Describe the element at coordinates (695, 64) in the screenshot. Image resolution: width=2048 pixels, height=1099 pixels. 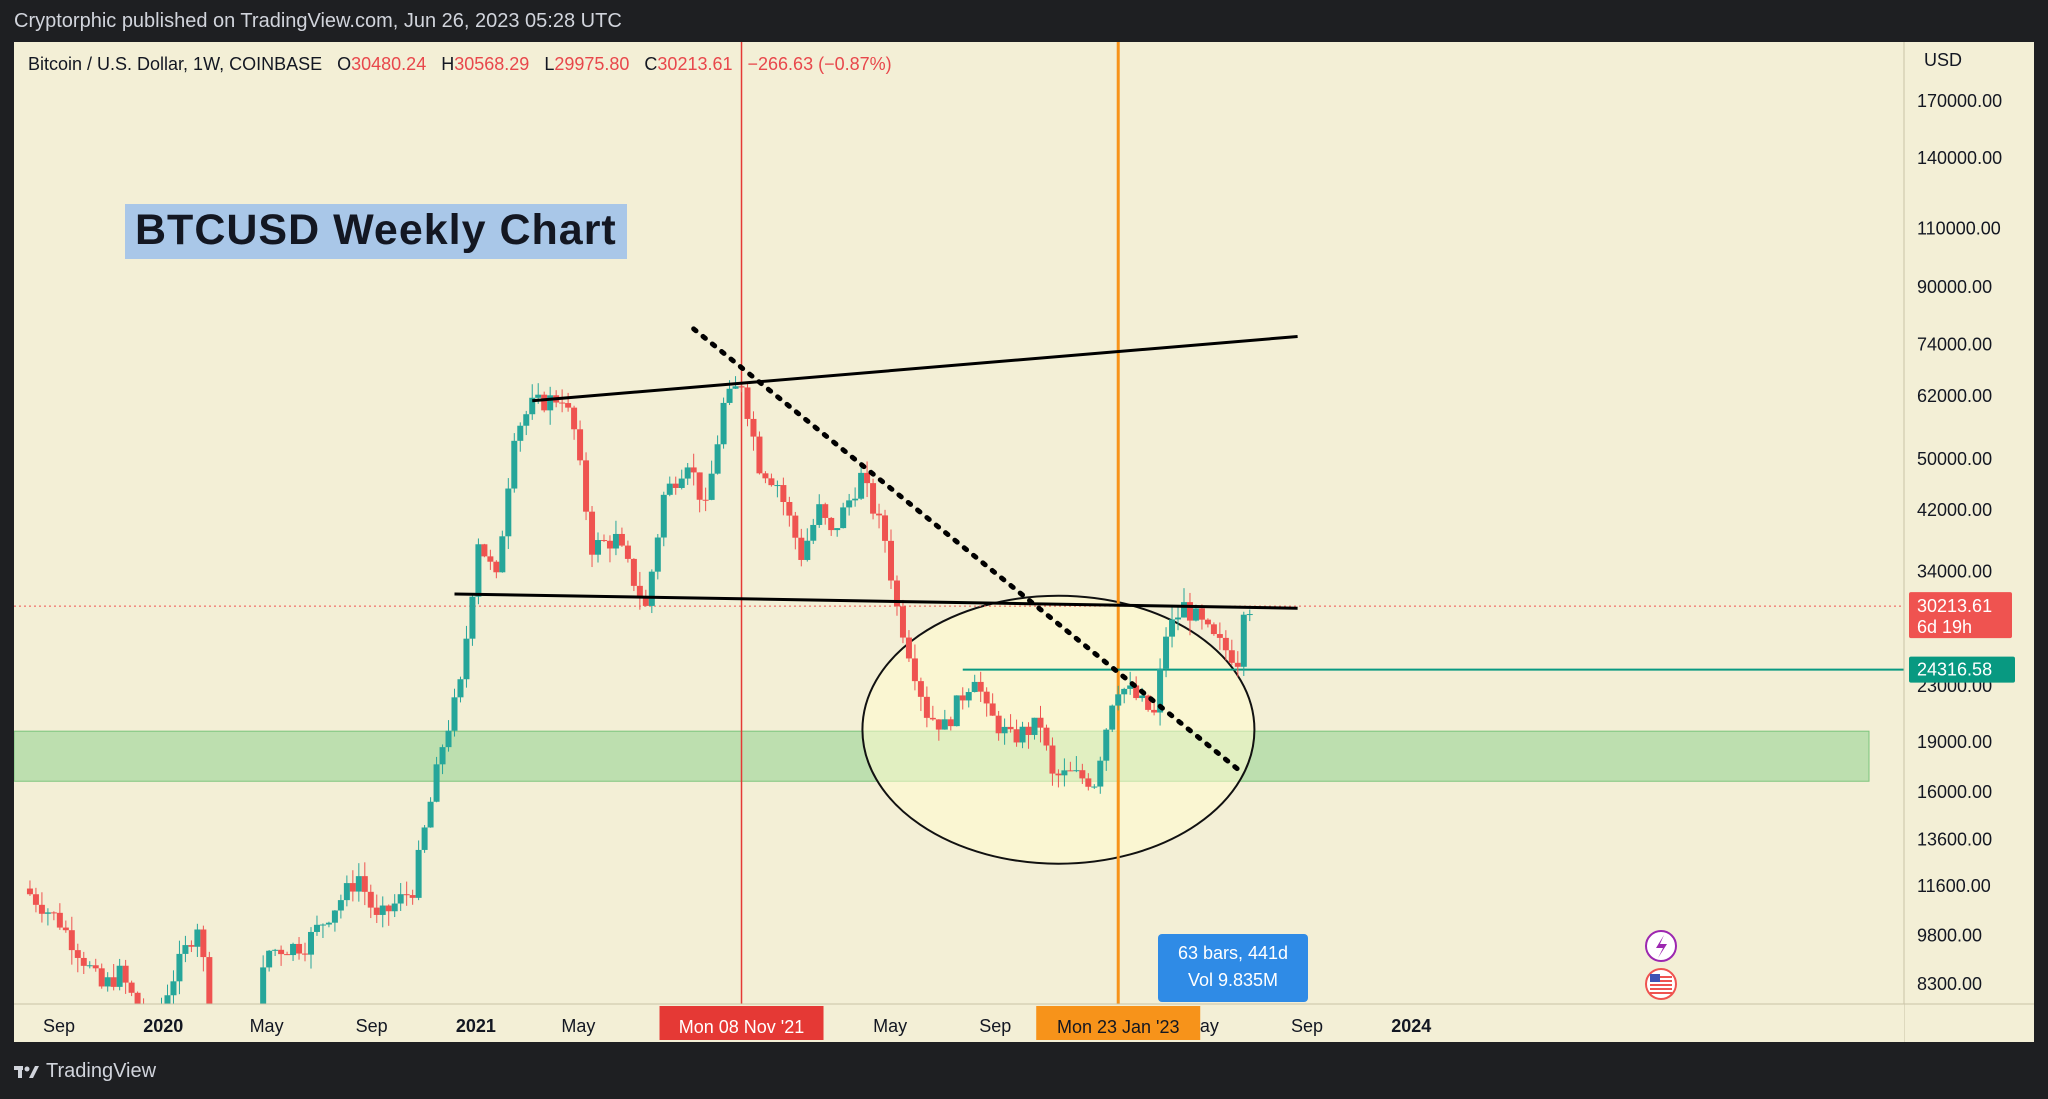
I see `close-value: 30213.61` at that location.